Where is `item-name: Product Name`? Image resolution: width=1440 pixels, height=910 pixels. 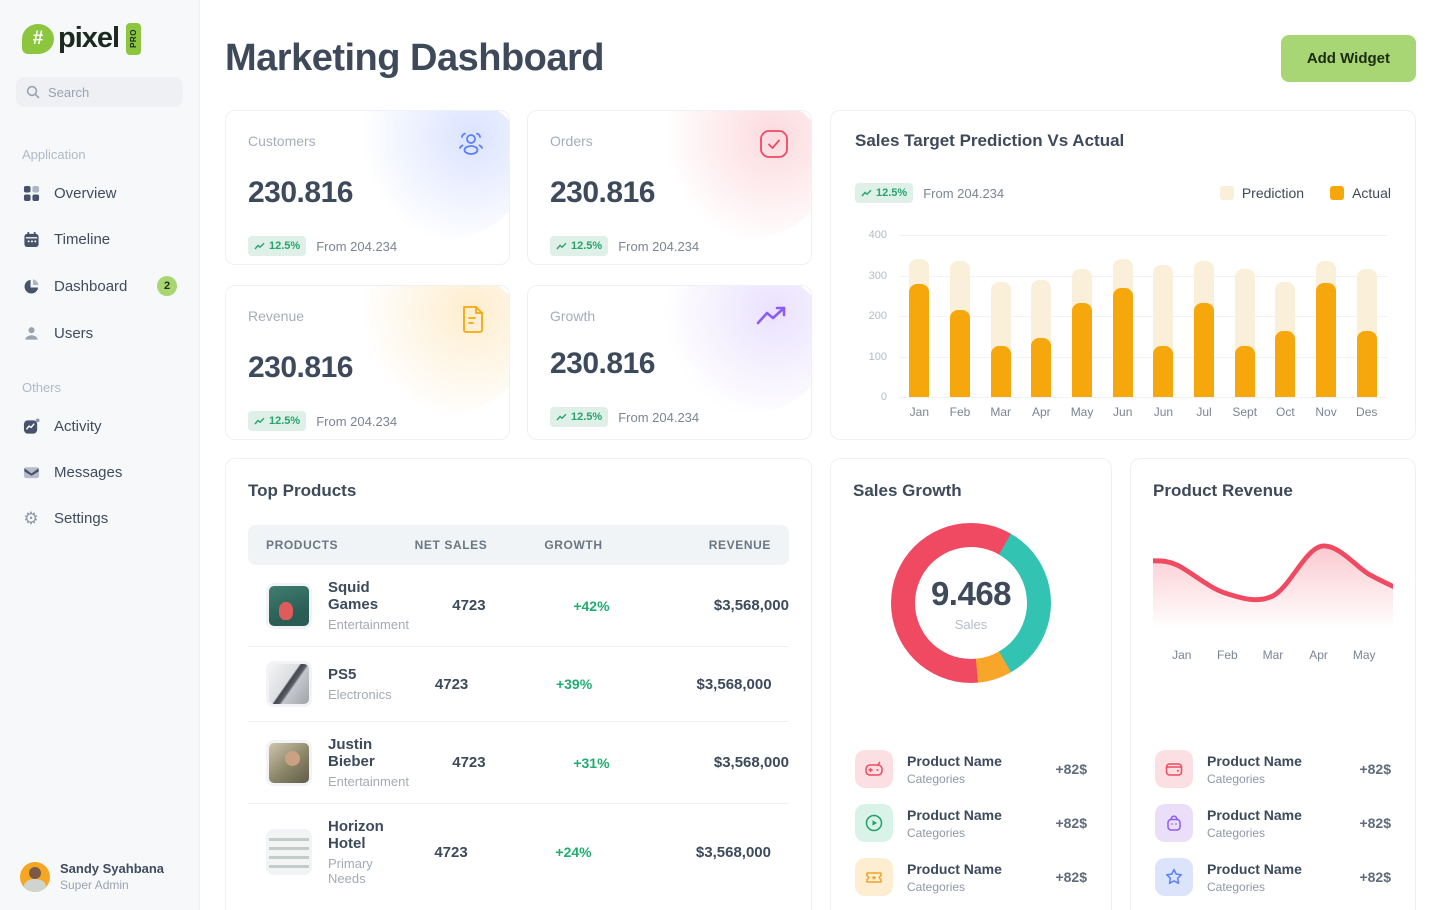
item-name: Product Name is located at coordinates (954, 814).